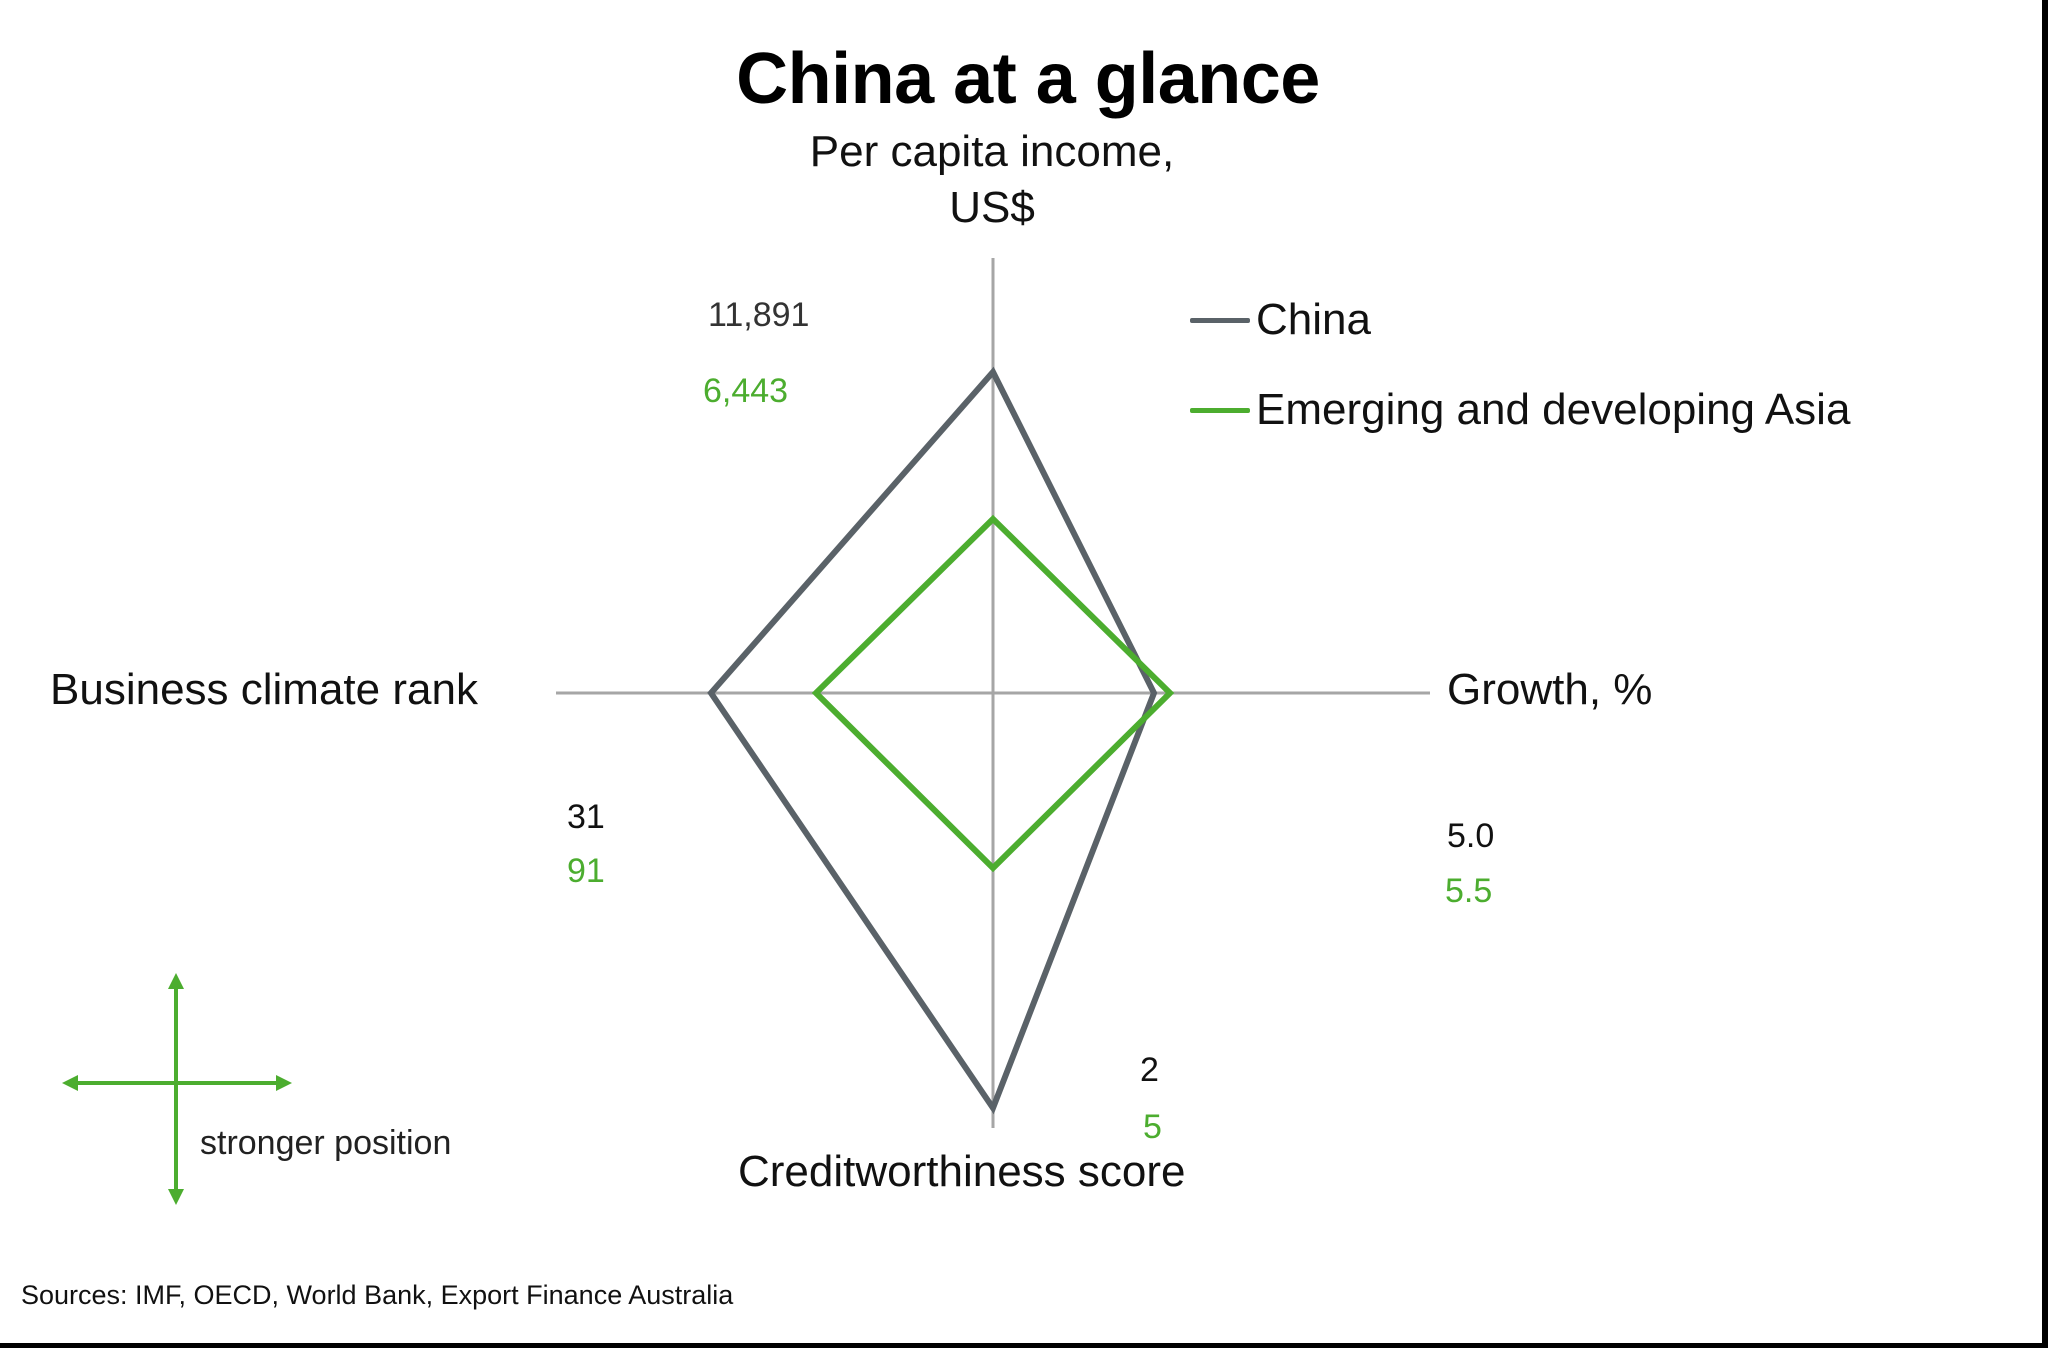 Image resolution: width=2048 pixels, height=1348 pixels. Describe the element at coordinates (1550, 689) in the screenshot. I see `axis-label-growth: Growth, %` at that location.